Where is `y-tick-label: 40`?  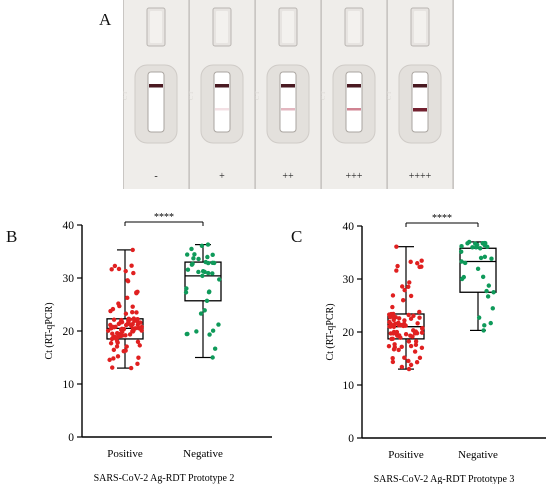
y-tick-label: 40 is located at coordinates (69, 226).